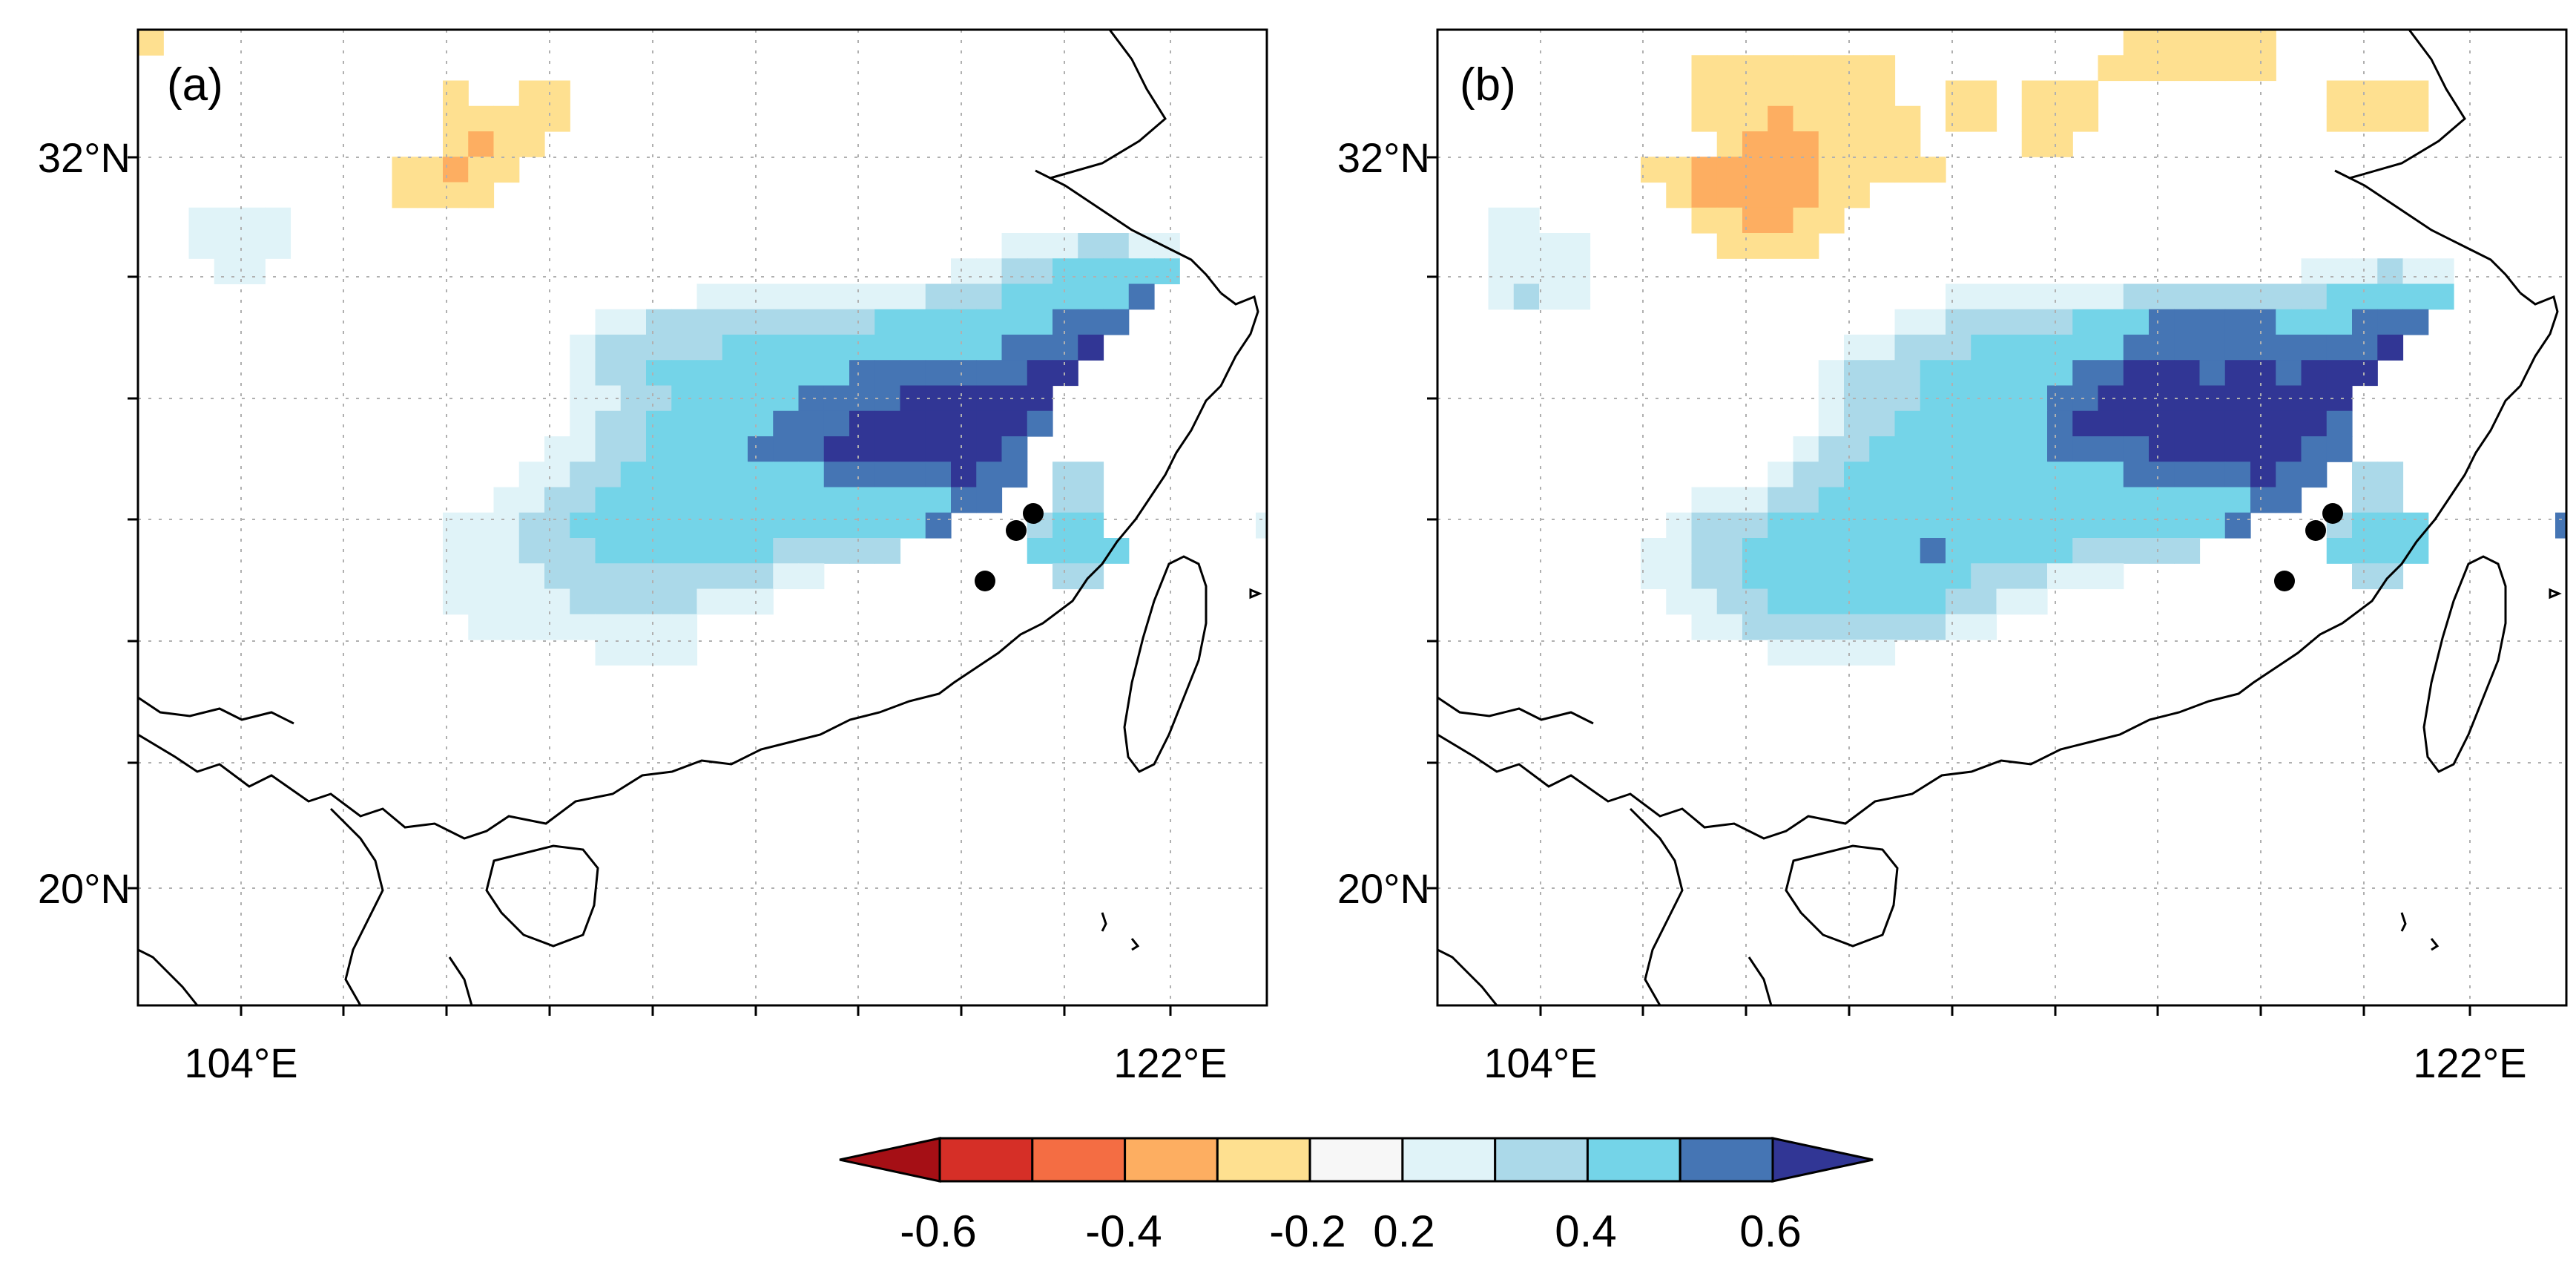 The image size is (2576, 1274). I want to click on station-marker, so click(2316, 530).